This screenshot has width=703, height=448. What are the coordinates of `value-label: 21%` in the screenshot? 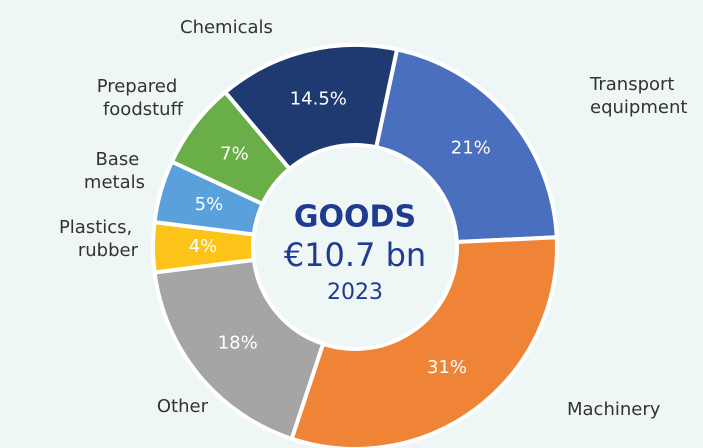 It's located at (471, 148).